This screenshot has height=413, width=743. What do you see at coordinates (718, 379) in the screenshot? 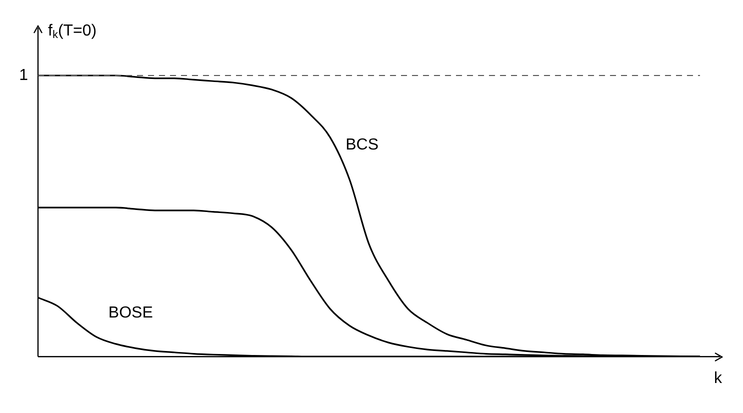
I see `x-axis-title: k` at bounding box center [718, 379].